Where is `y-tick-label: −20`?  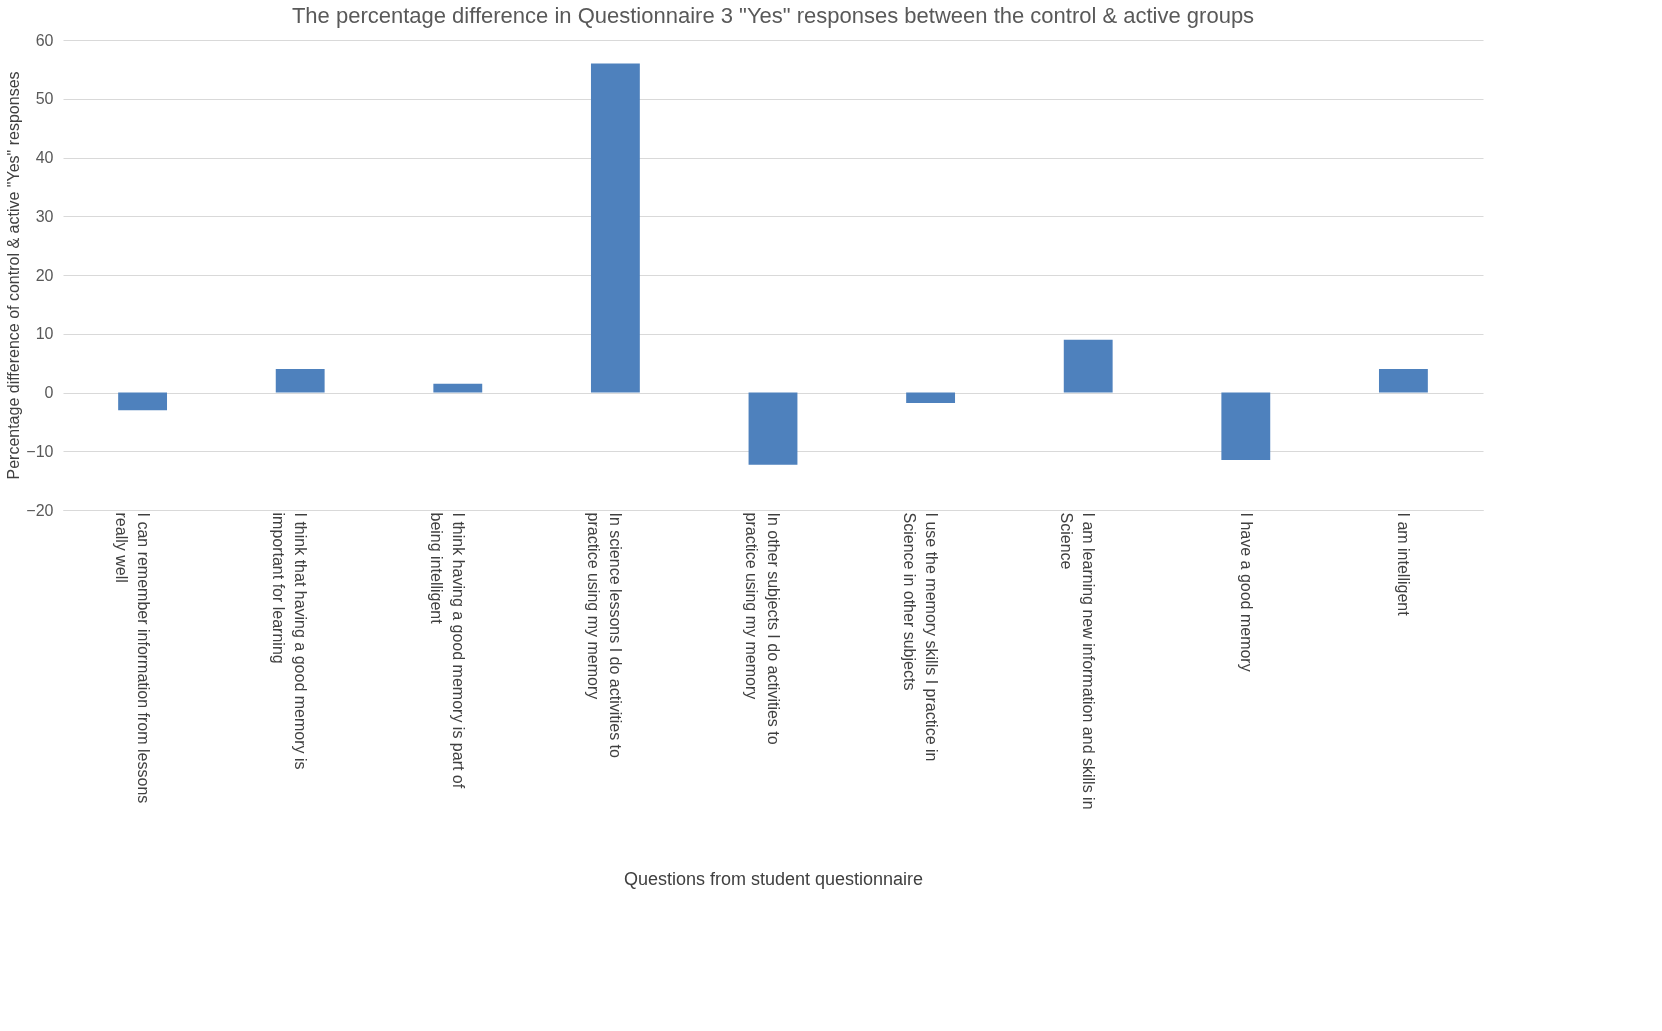
y-tick-label: −20 is located at coordinates (40, 510).